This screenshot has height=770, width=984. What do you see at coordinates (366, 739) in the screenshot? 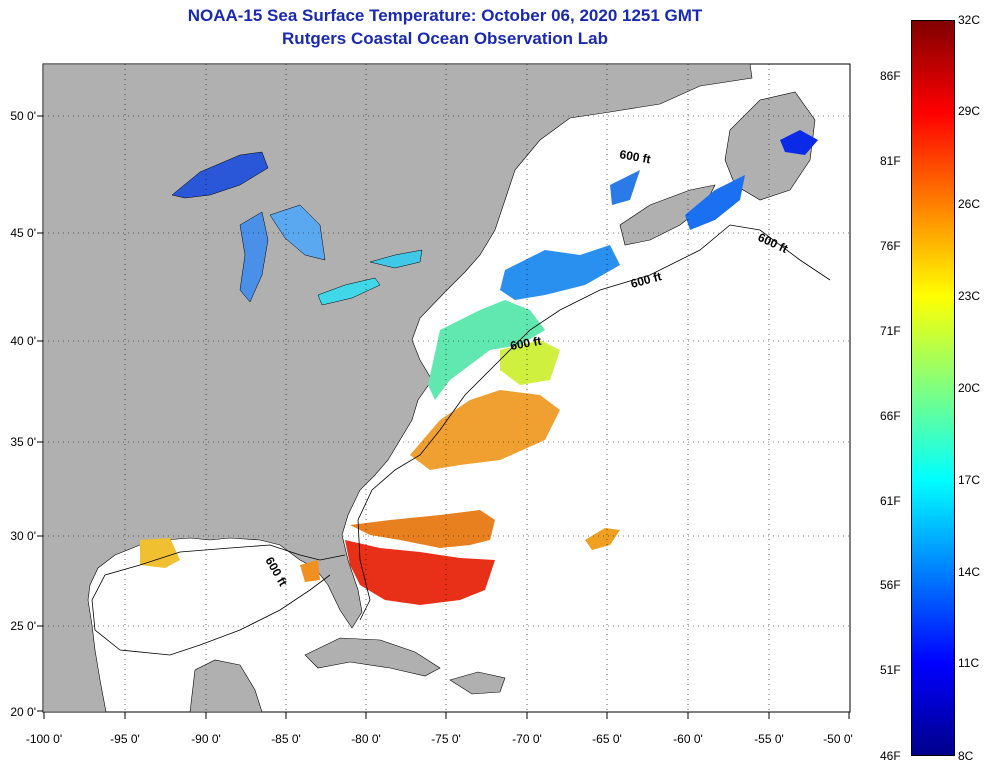
I see `lon-label: -80 0'` at bounding box center [366, 739].